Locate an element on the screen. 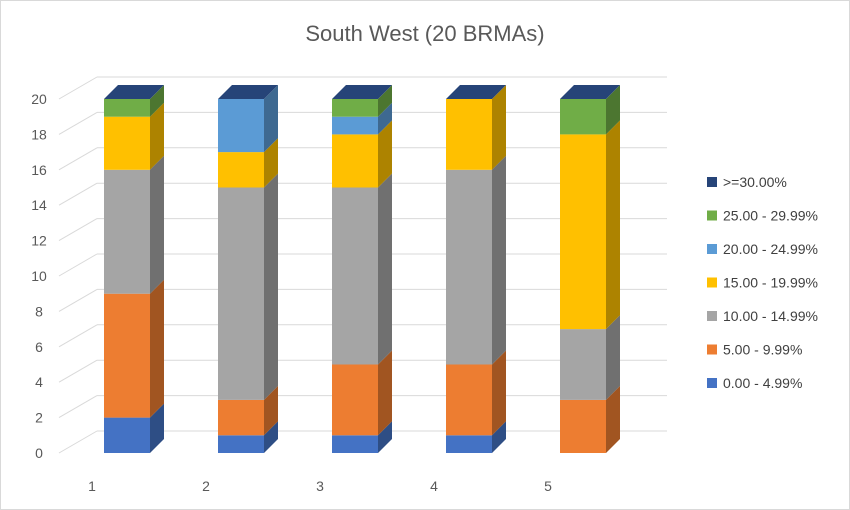 The width and height of the screenshot is (850, 510). x-tick-label: 5 is located at coordinates (548, 486).